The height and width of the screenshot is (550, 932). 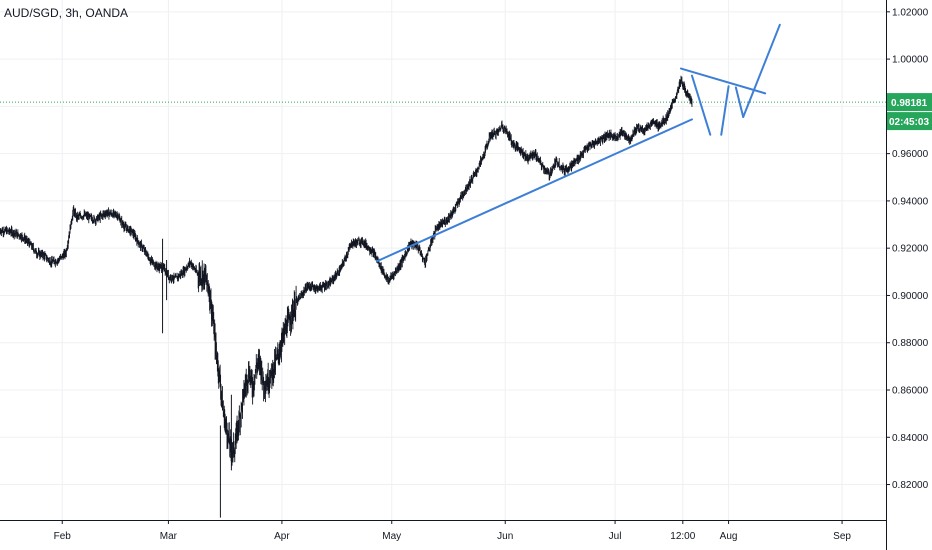 What do you see at coordinates (910, 60) in the screenshot?
I see `price-tick-label: 1.00000` at bounding box center [910, 60].